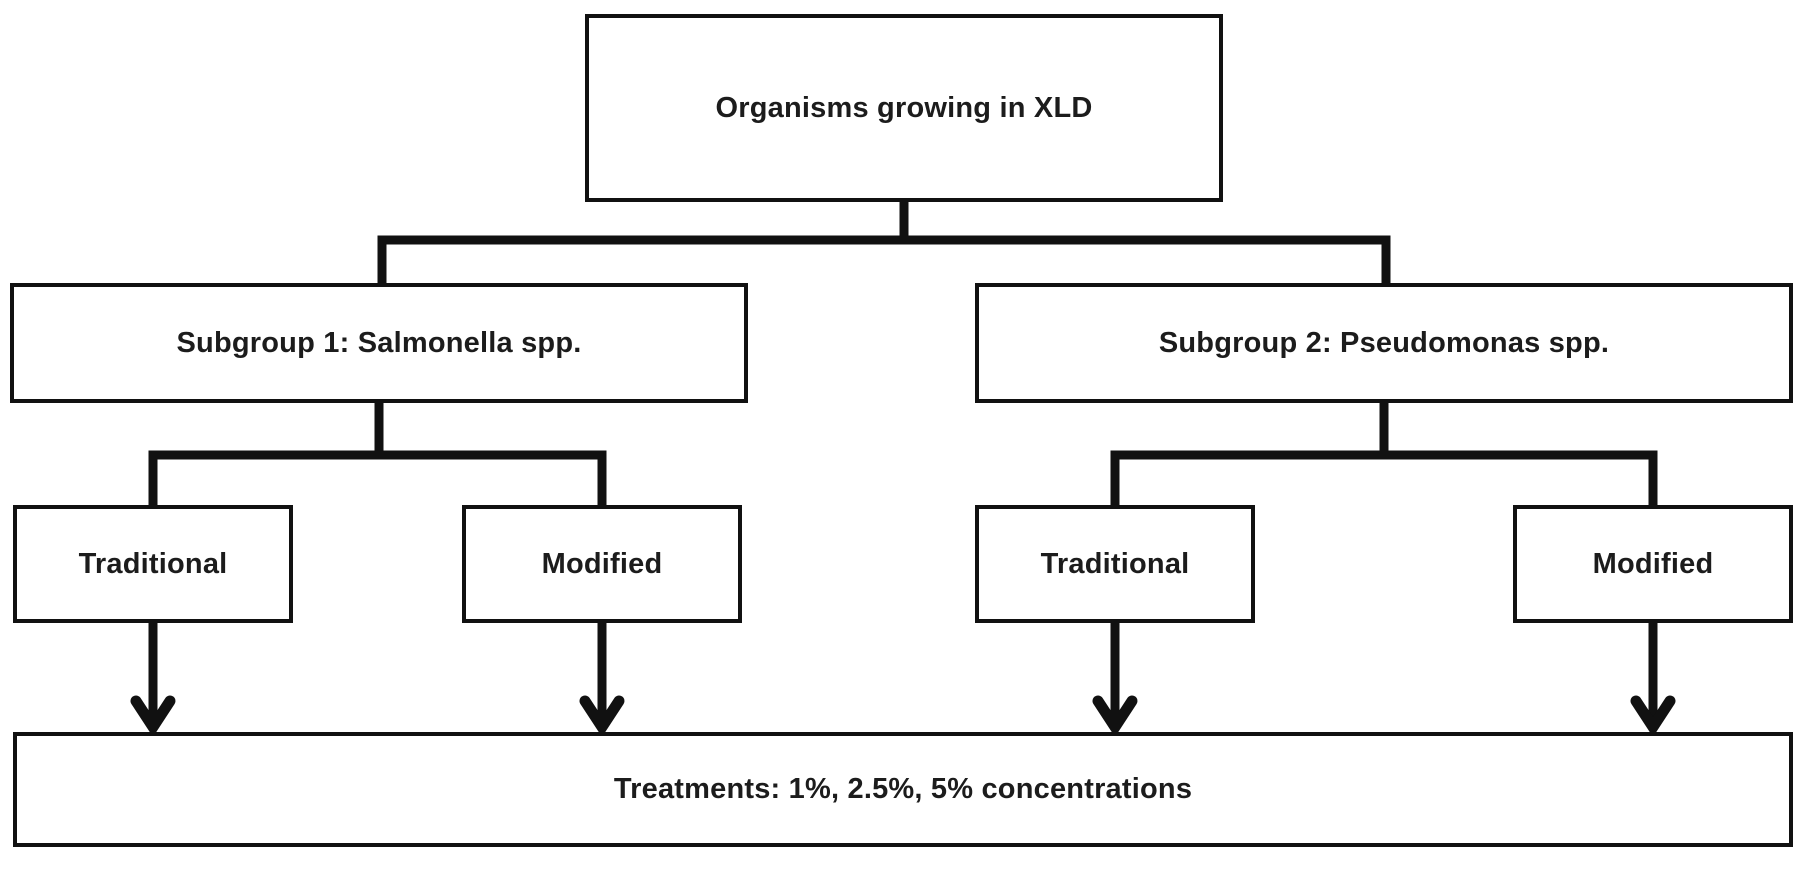 This screenshot has height=870, width=1804. Describe the element at coordinates (884, 261) in the screenshot. I see `connector-level1` at that location.